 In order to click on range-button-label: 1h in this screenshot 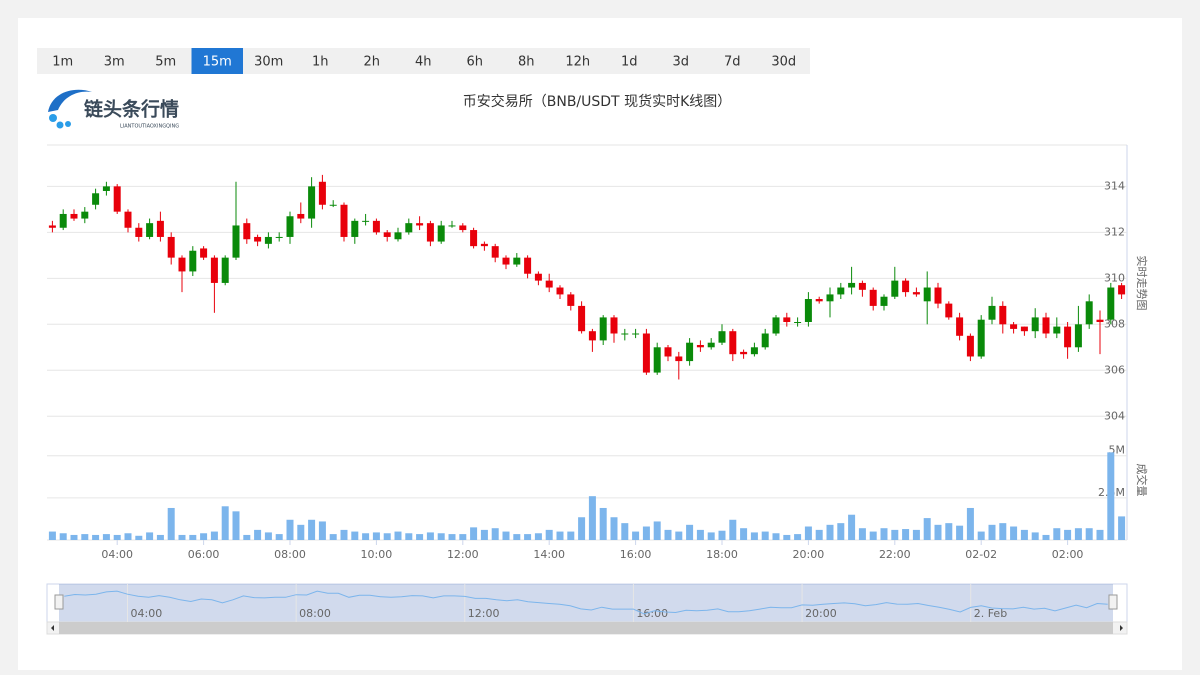, I will do `click(320, 62)`.